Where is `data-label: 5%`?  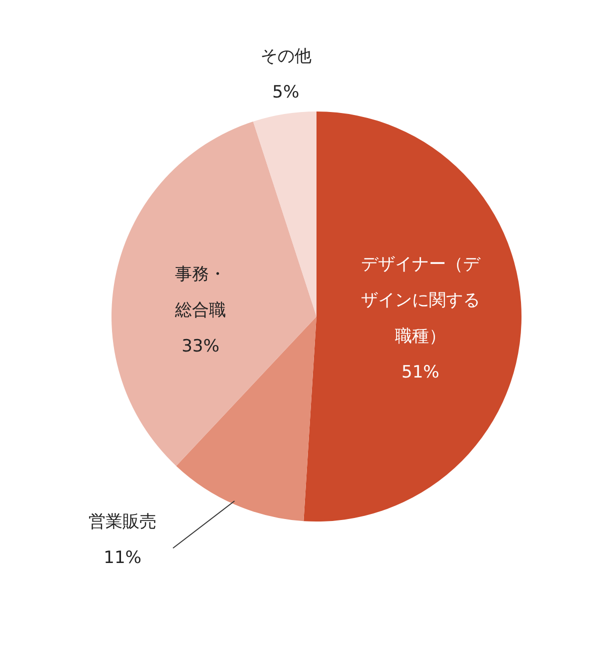
data-label: 5% is located at coordinates (286, 92).